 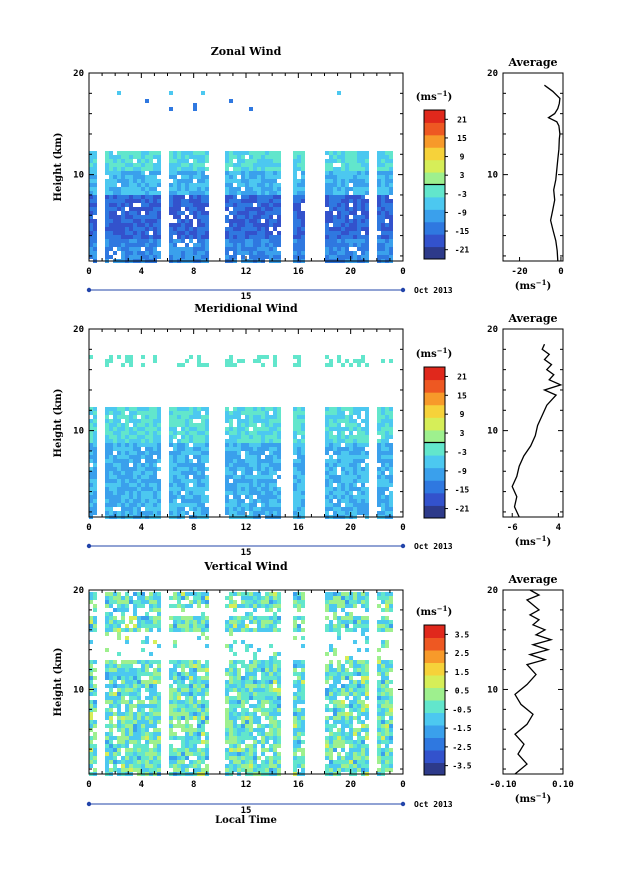 What do you see at coordinates (461, 709) in the screenshot?
I see `colorbar-tick-label: -0.5` at bounding box center [461, 709].